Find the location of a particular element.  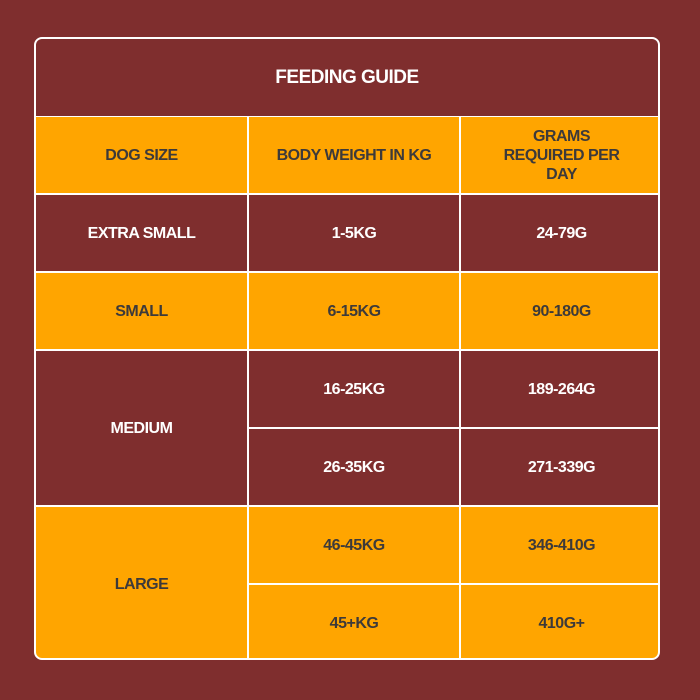

grams-cell: 24-79G is located at coordinates (559, 233).